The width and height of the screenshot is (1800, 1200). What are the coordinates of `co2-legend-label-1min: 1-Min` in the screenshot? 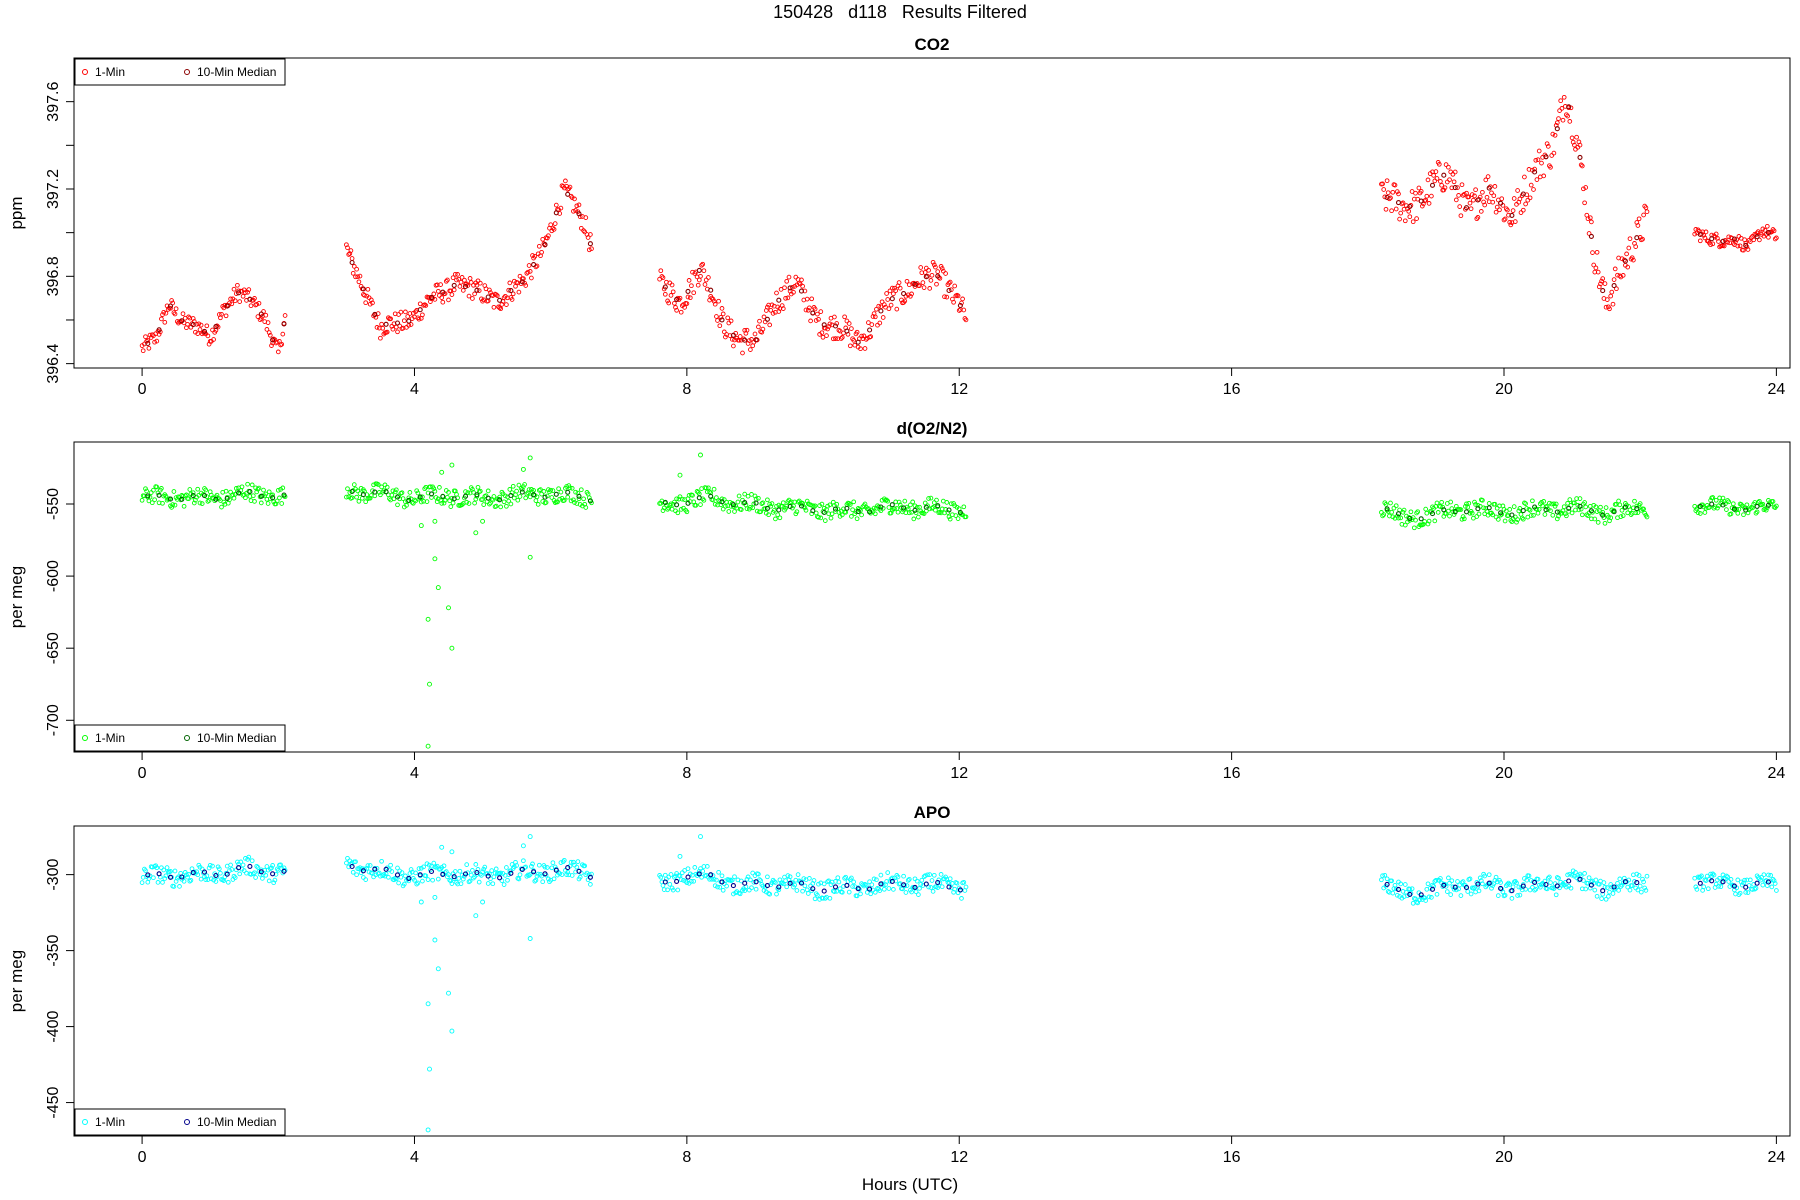 It's located at (110, 72).